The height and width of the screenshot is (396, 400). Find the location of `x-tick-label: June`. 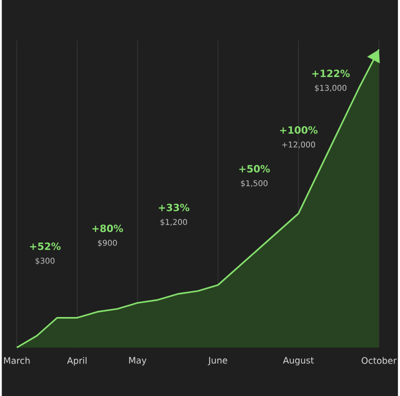

x-tick-label: June is located at coordinates (218, 361).